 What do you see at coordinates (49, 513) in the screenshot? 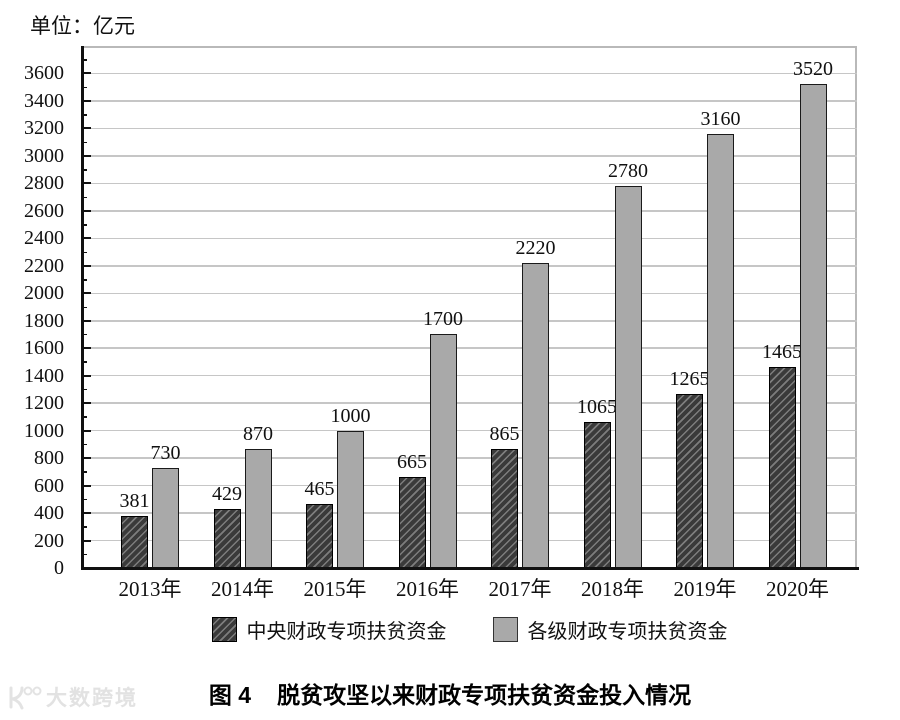
I see `y-axis-tick-label: 400` at bounding box center [49, 513].